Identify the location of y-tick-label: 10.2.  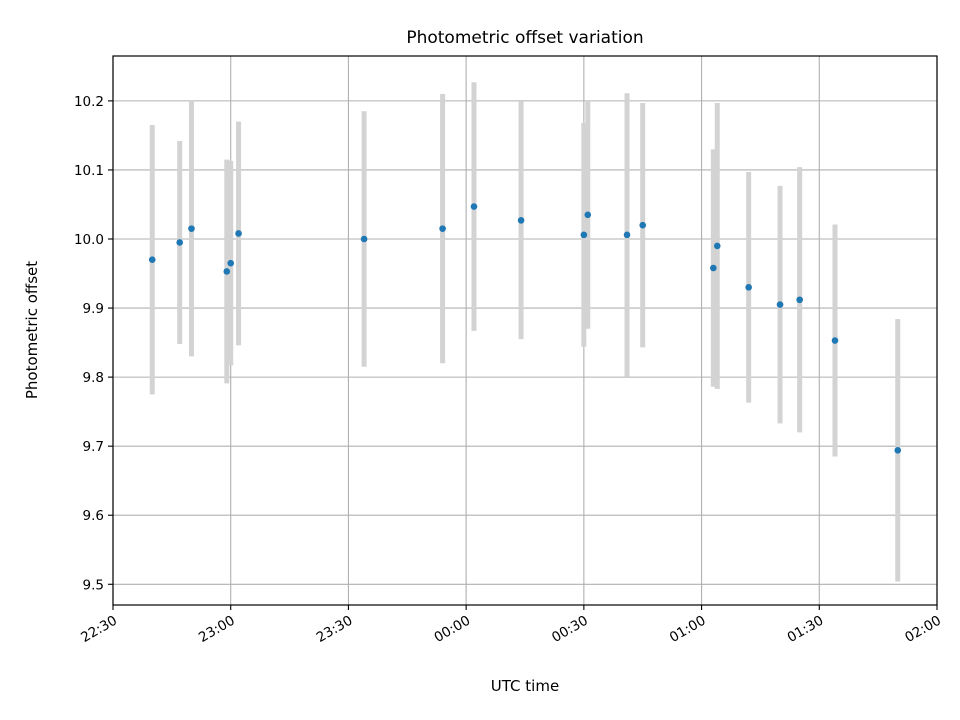
(89, 102).